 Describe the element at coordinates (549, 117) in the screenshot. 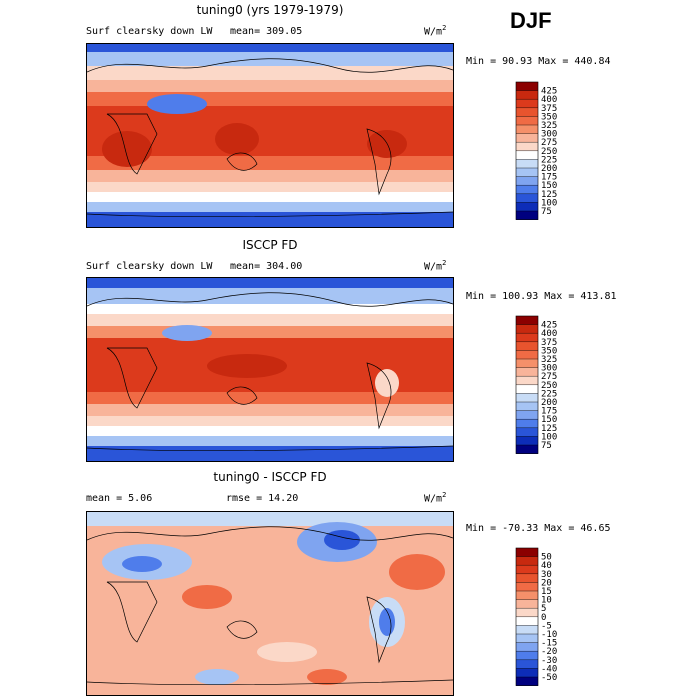

I see `panel-1-colorbar-label: 350` at that location.